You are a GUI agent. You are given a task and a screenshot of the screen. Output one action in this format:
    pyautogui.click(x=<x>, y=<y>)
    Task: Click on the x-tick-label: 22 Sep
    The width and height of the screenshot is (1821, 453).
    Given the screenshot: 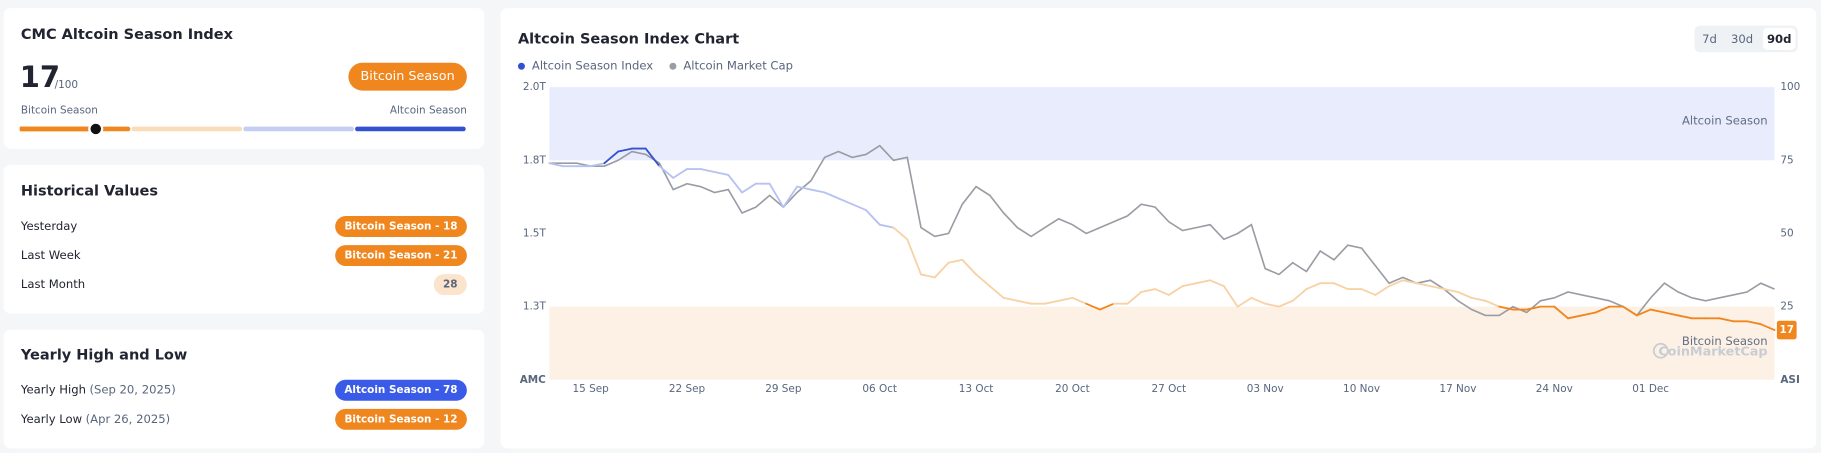 What is the action you would take?
    pyautogui.click(x=687, y=389)
    